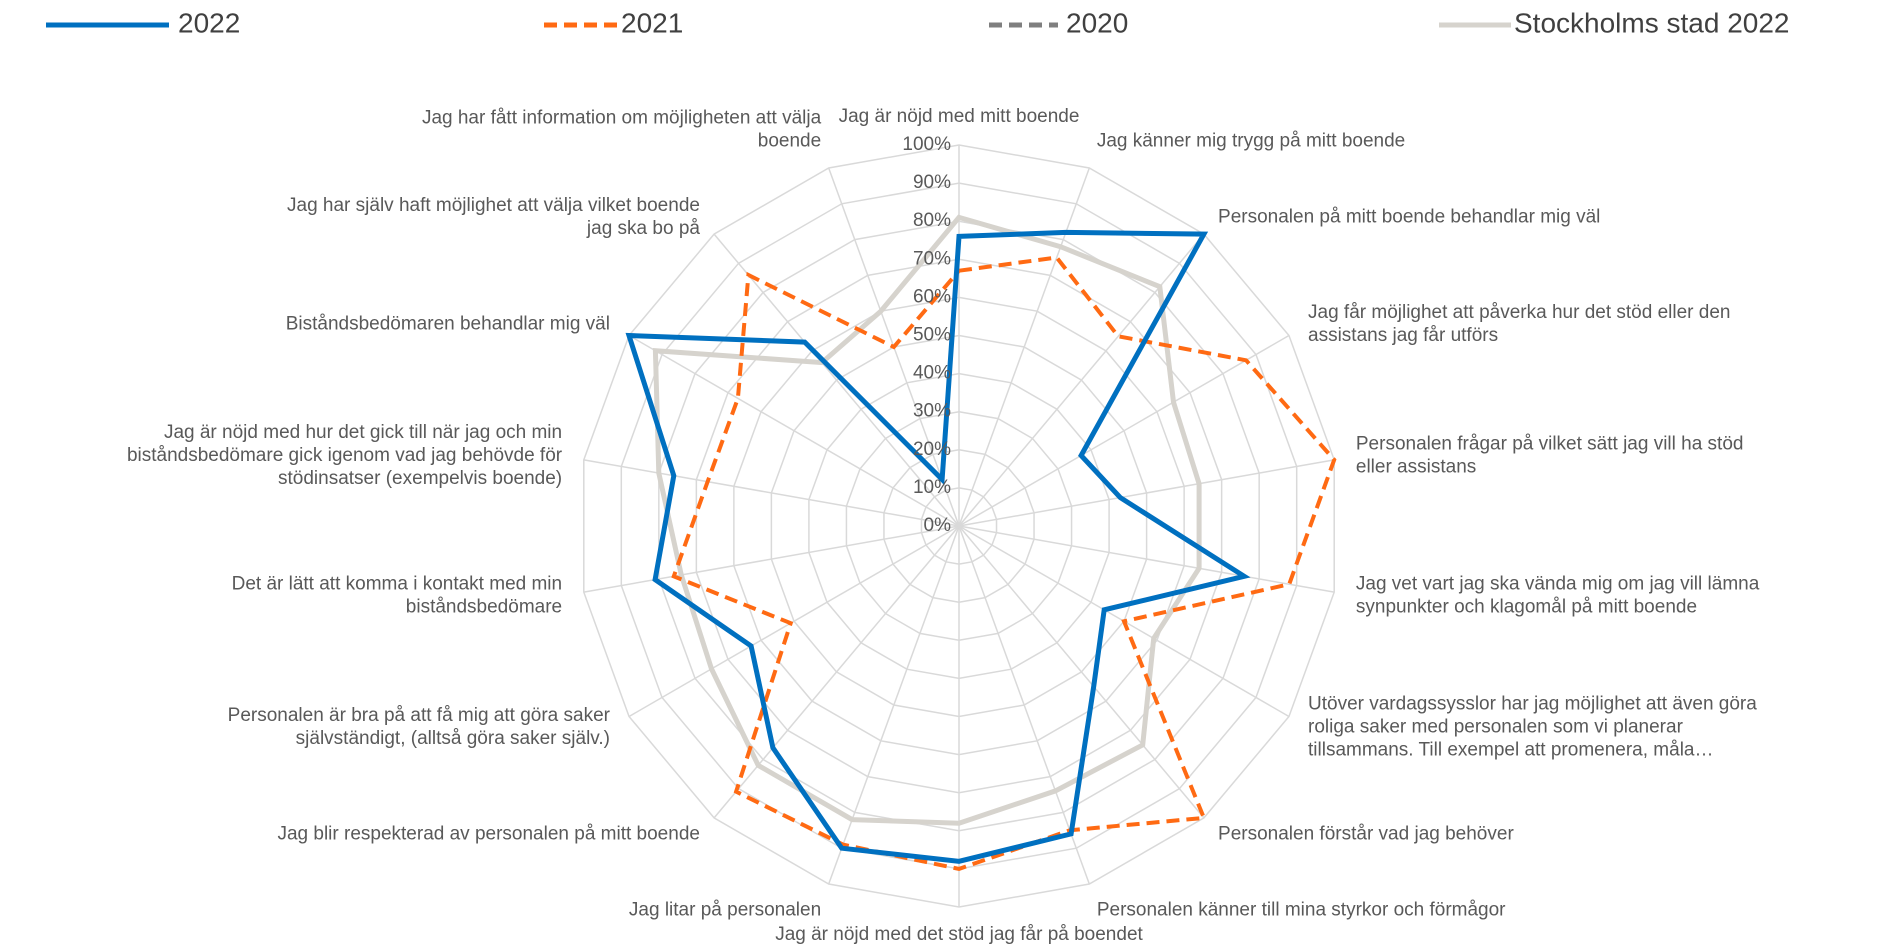  What do you see at coordinates (932, 220) in the screenshot?
I see `y-tick-label: 80%` at bounding box center [932, 220].